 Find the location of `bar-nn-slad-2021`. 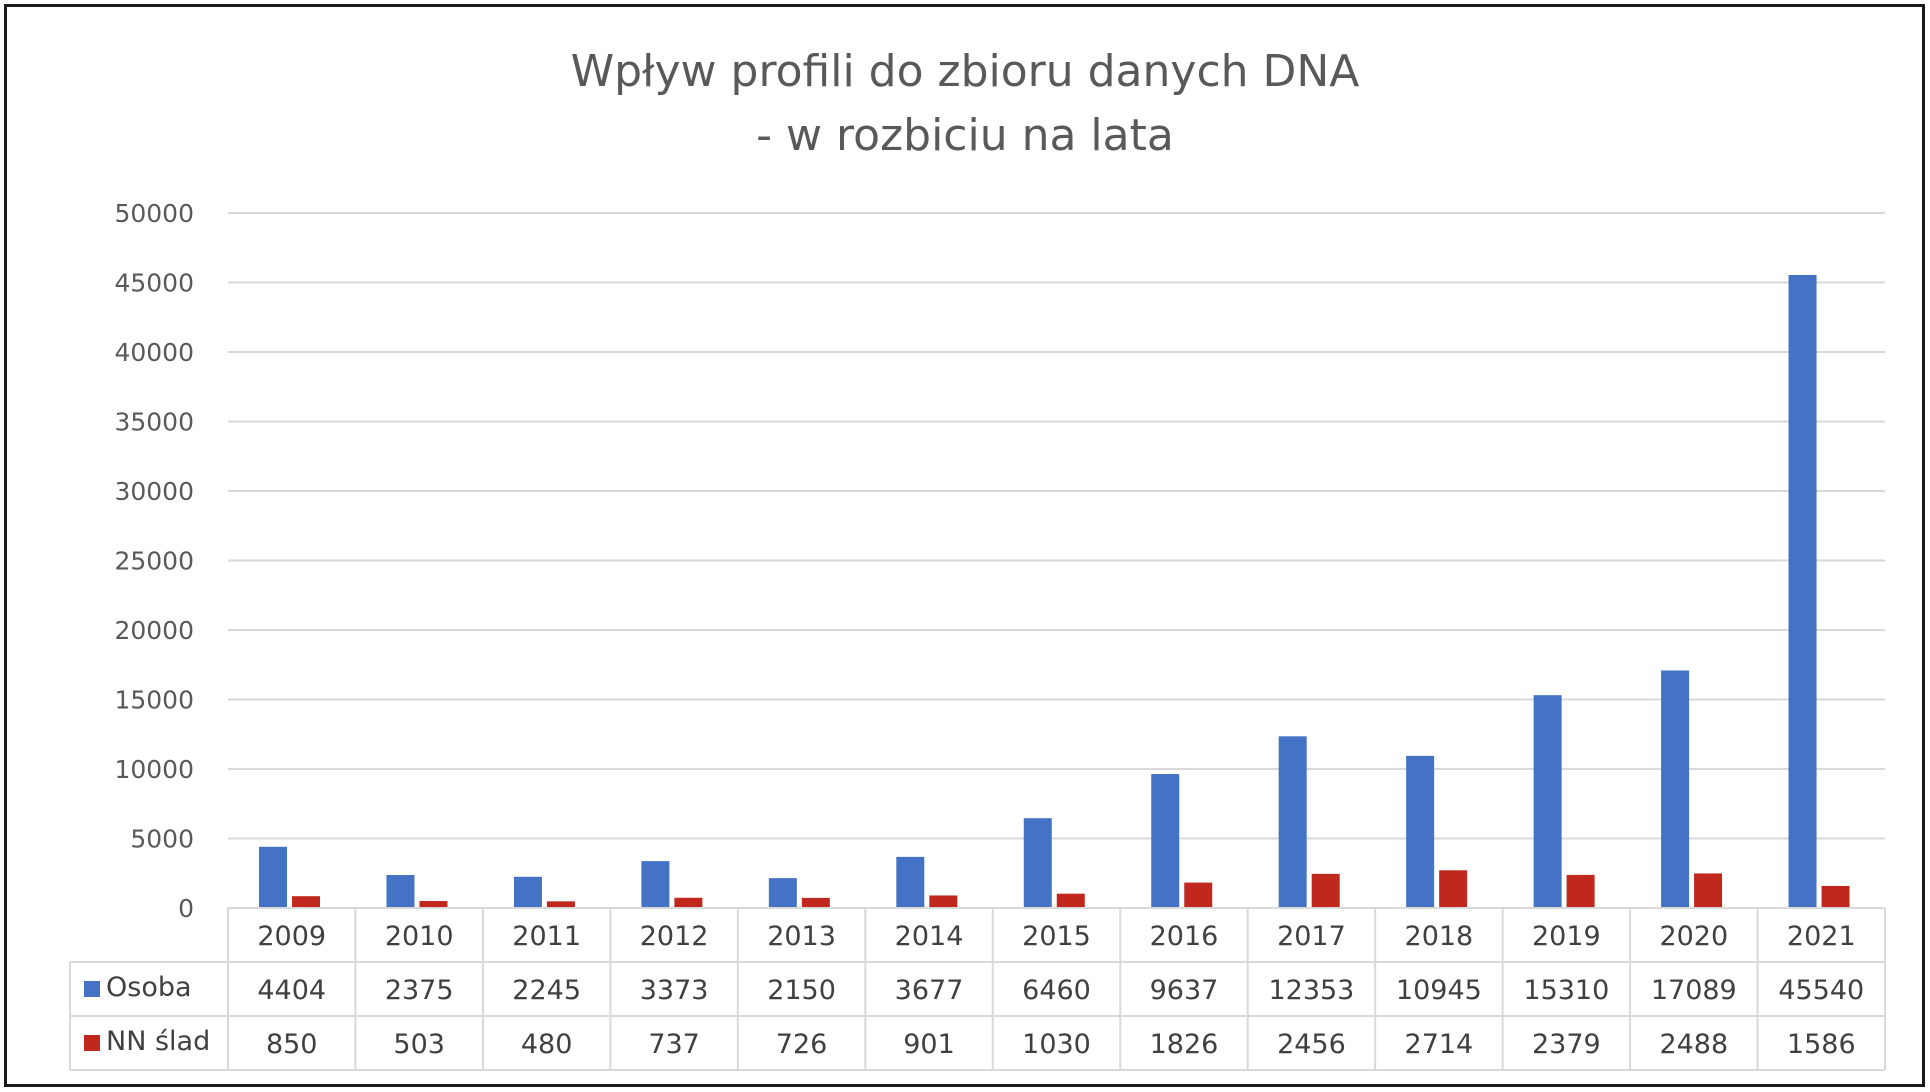

bar-nn-slad-2021 is located at coordinates (1835, 896).